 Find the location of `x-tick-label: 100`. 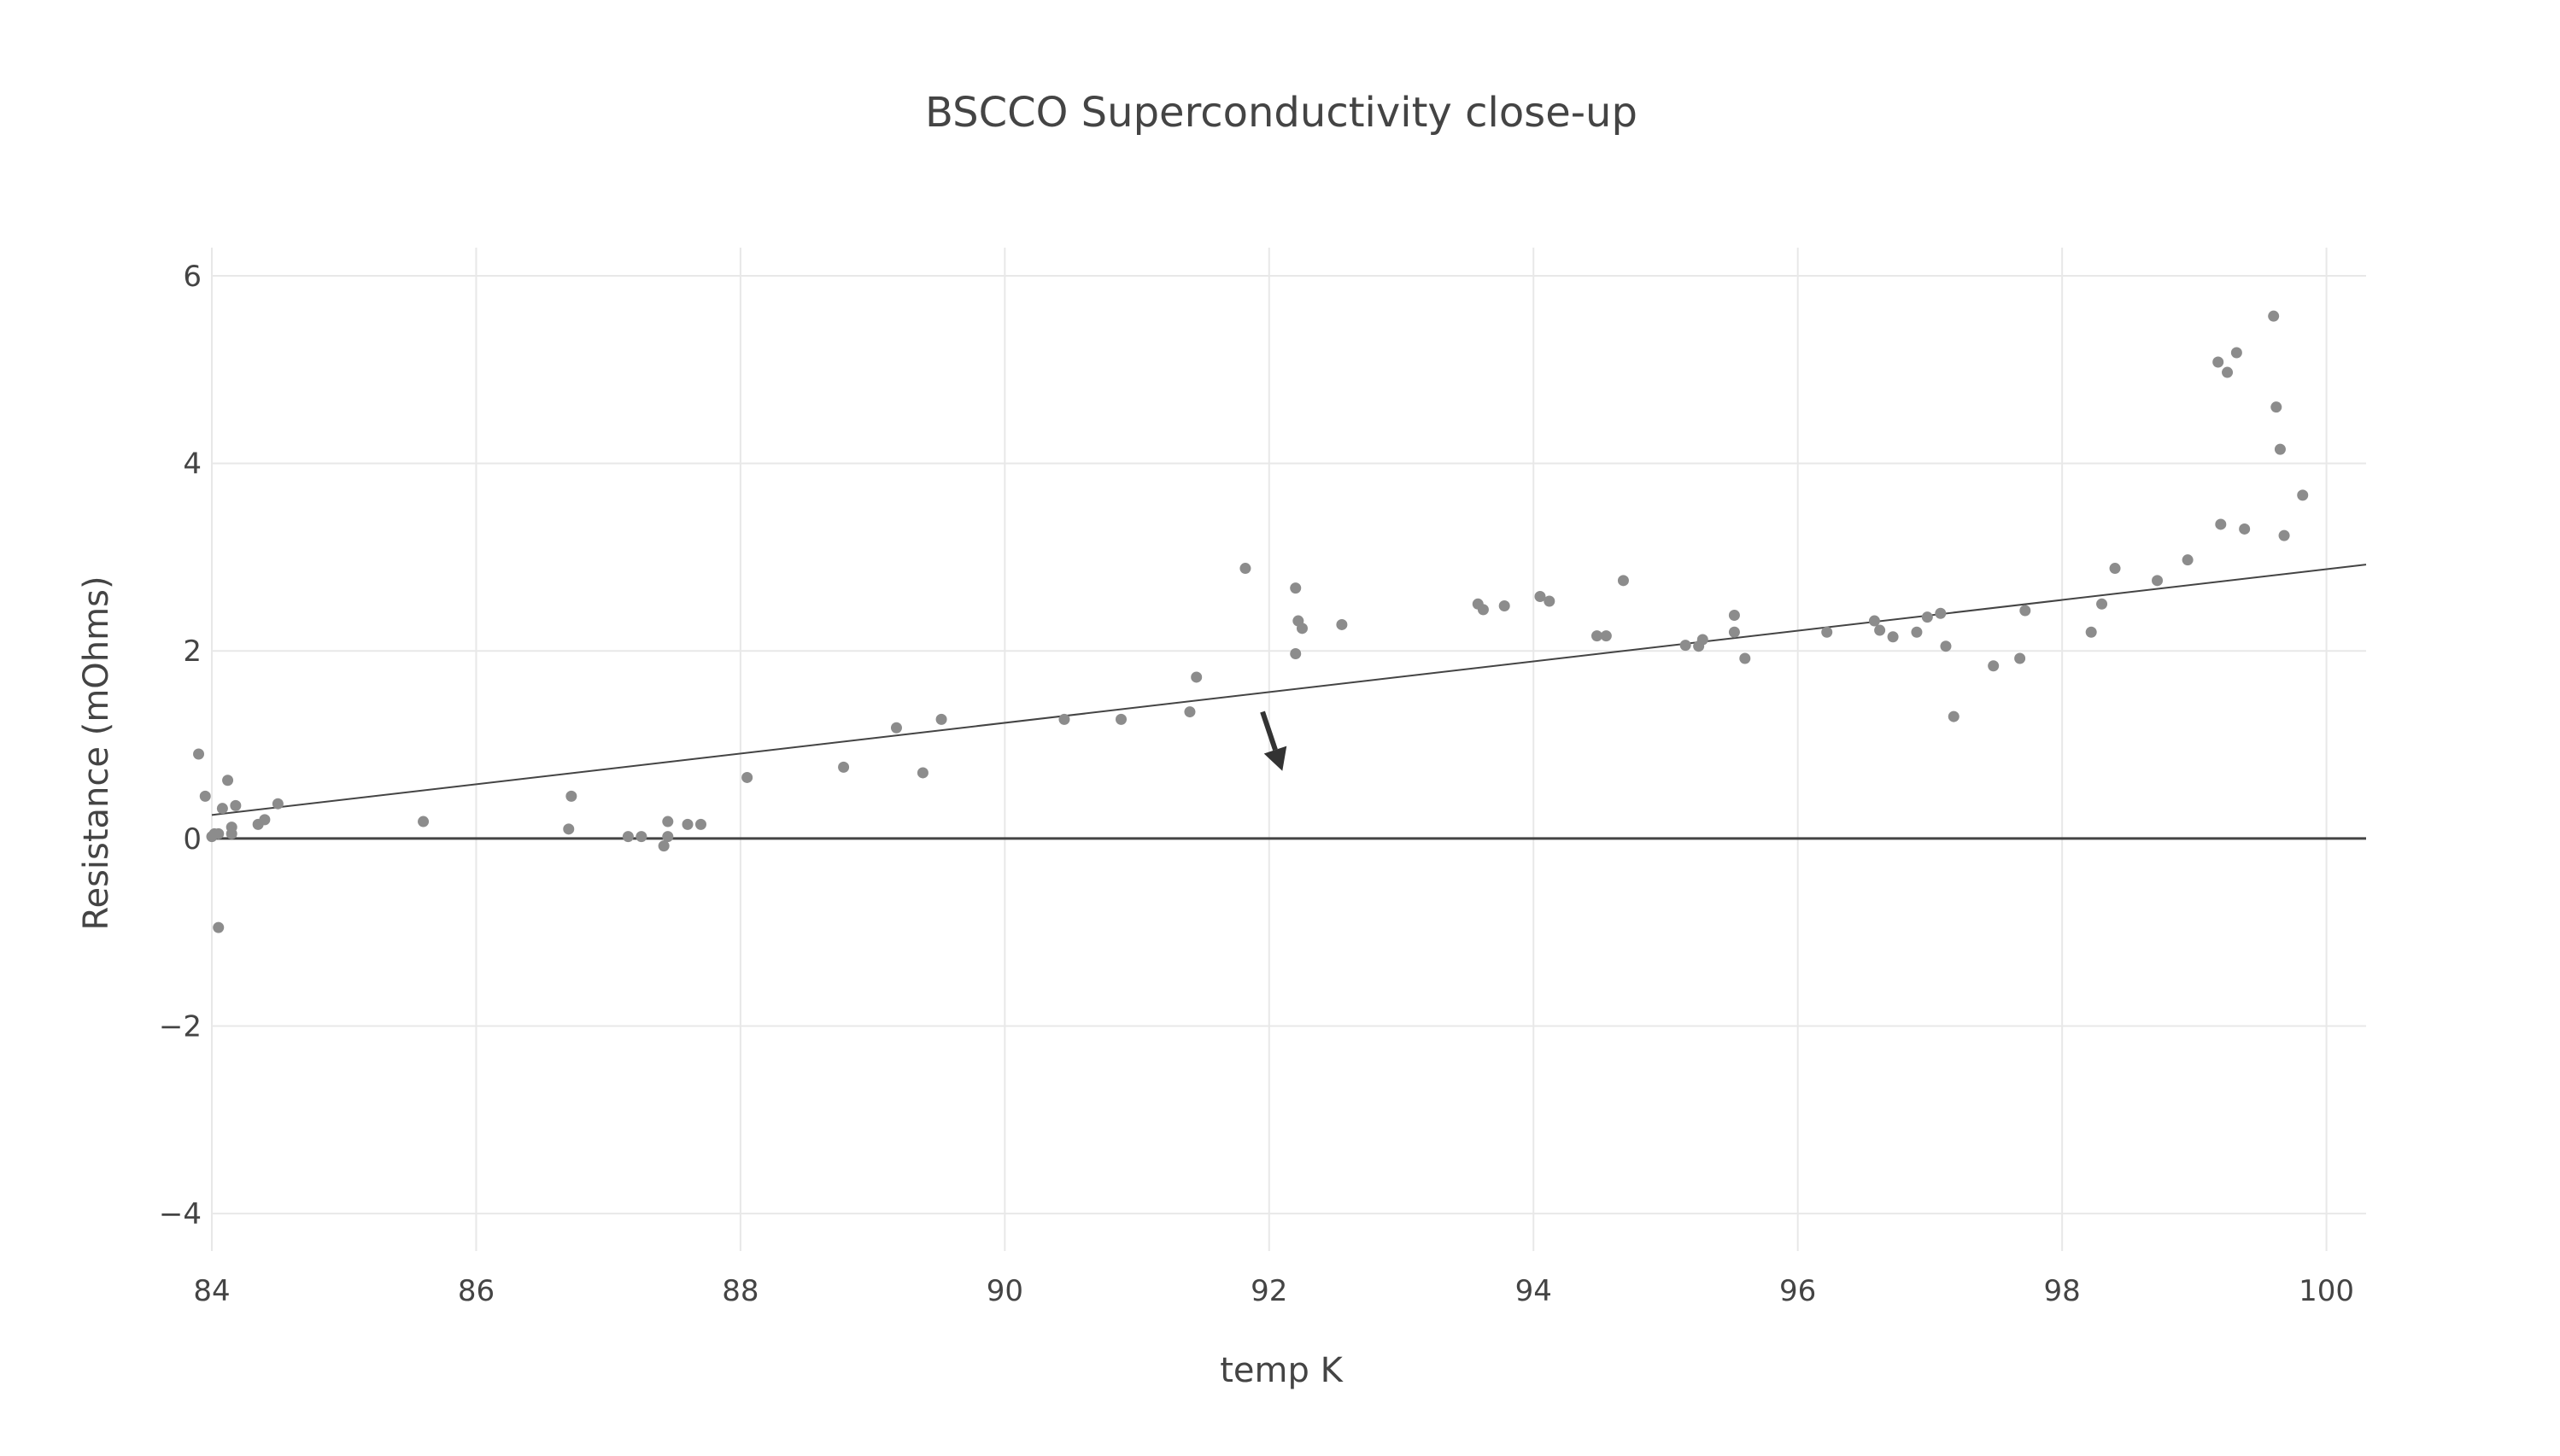

x-tick-label: 100 is located at coordinates (2326, 1291).